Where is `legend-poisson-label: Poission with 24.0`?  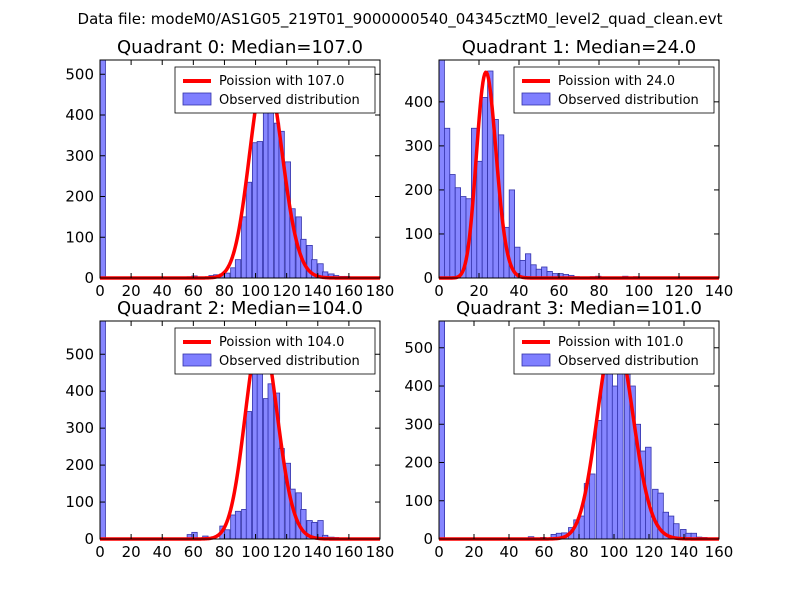
legend-poisson-label: Poission with 24.0 is located at coordinates (616, 81).